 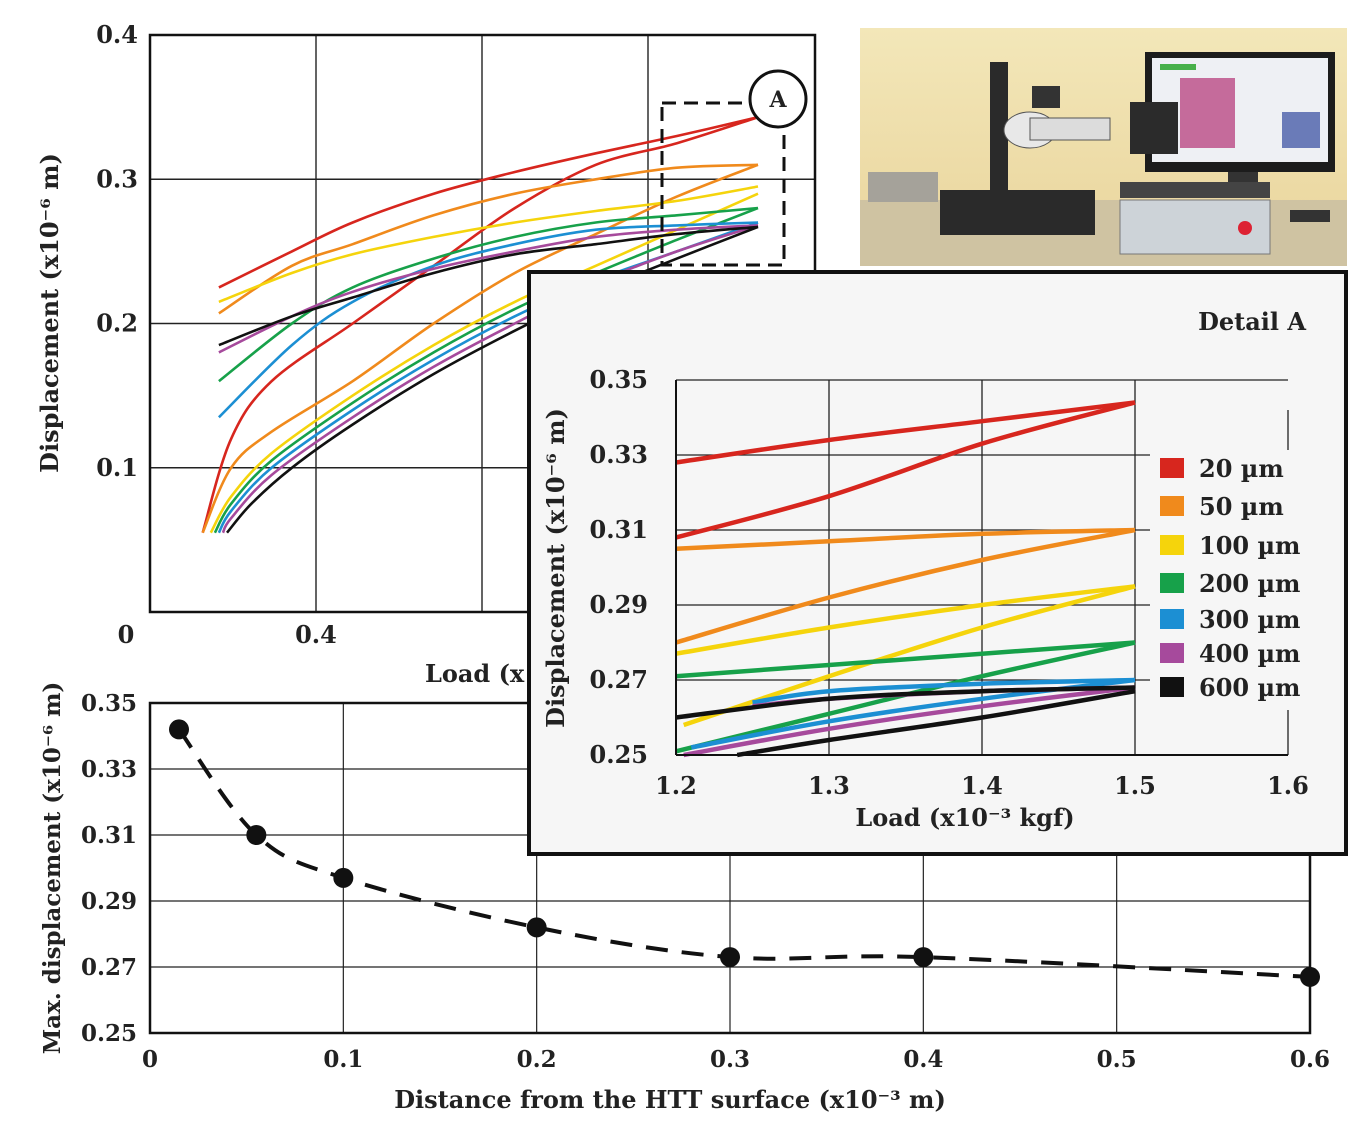 I want to click on bottom-x-tick-label: 0.5, so click(x=1117, y=1059).